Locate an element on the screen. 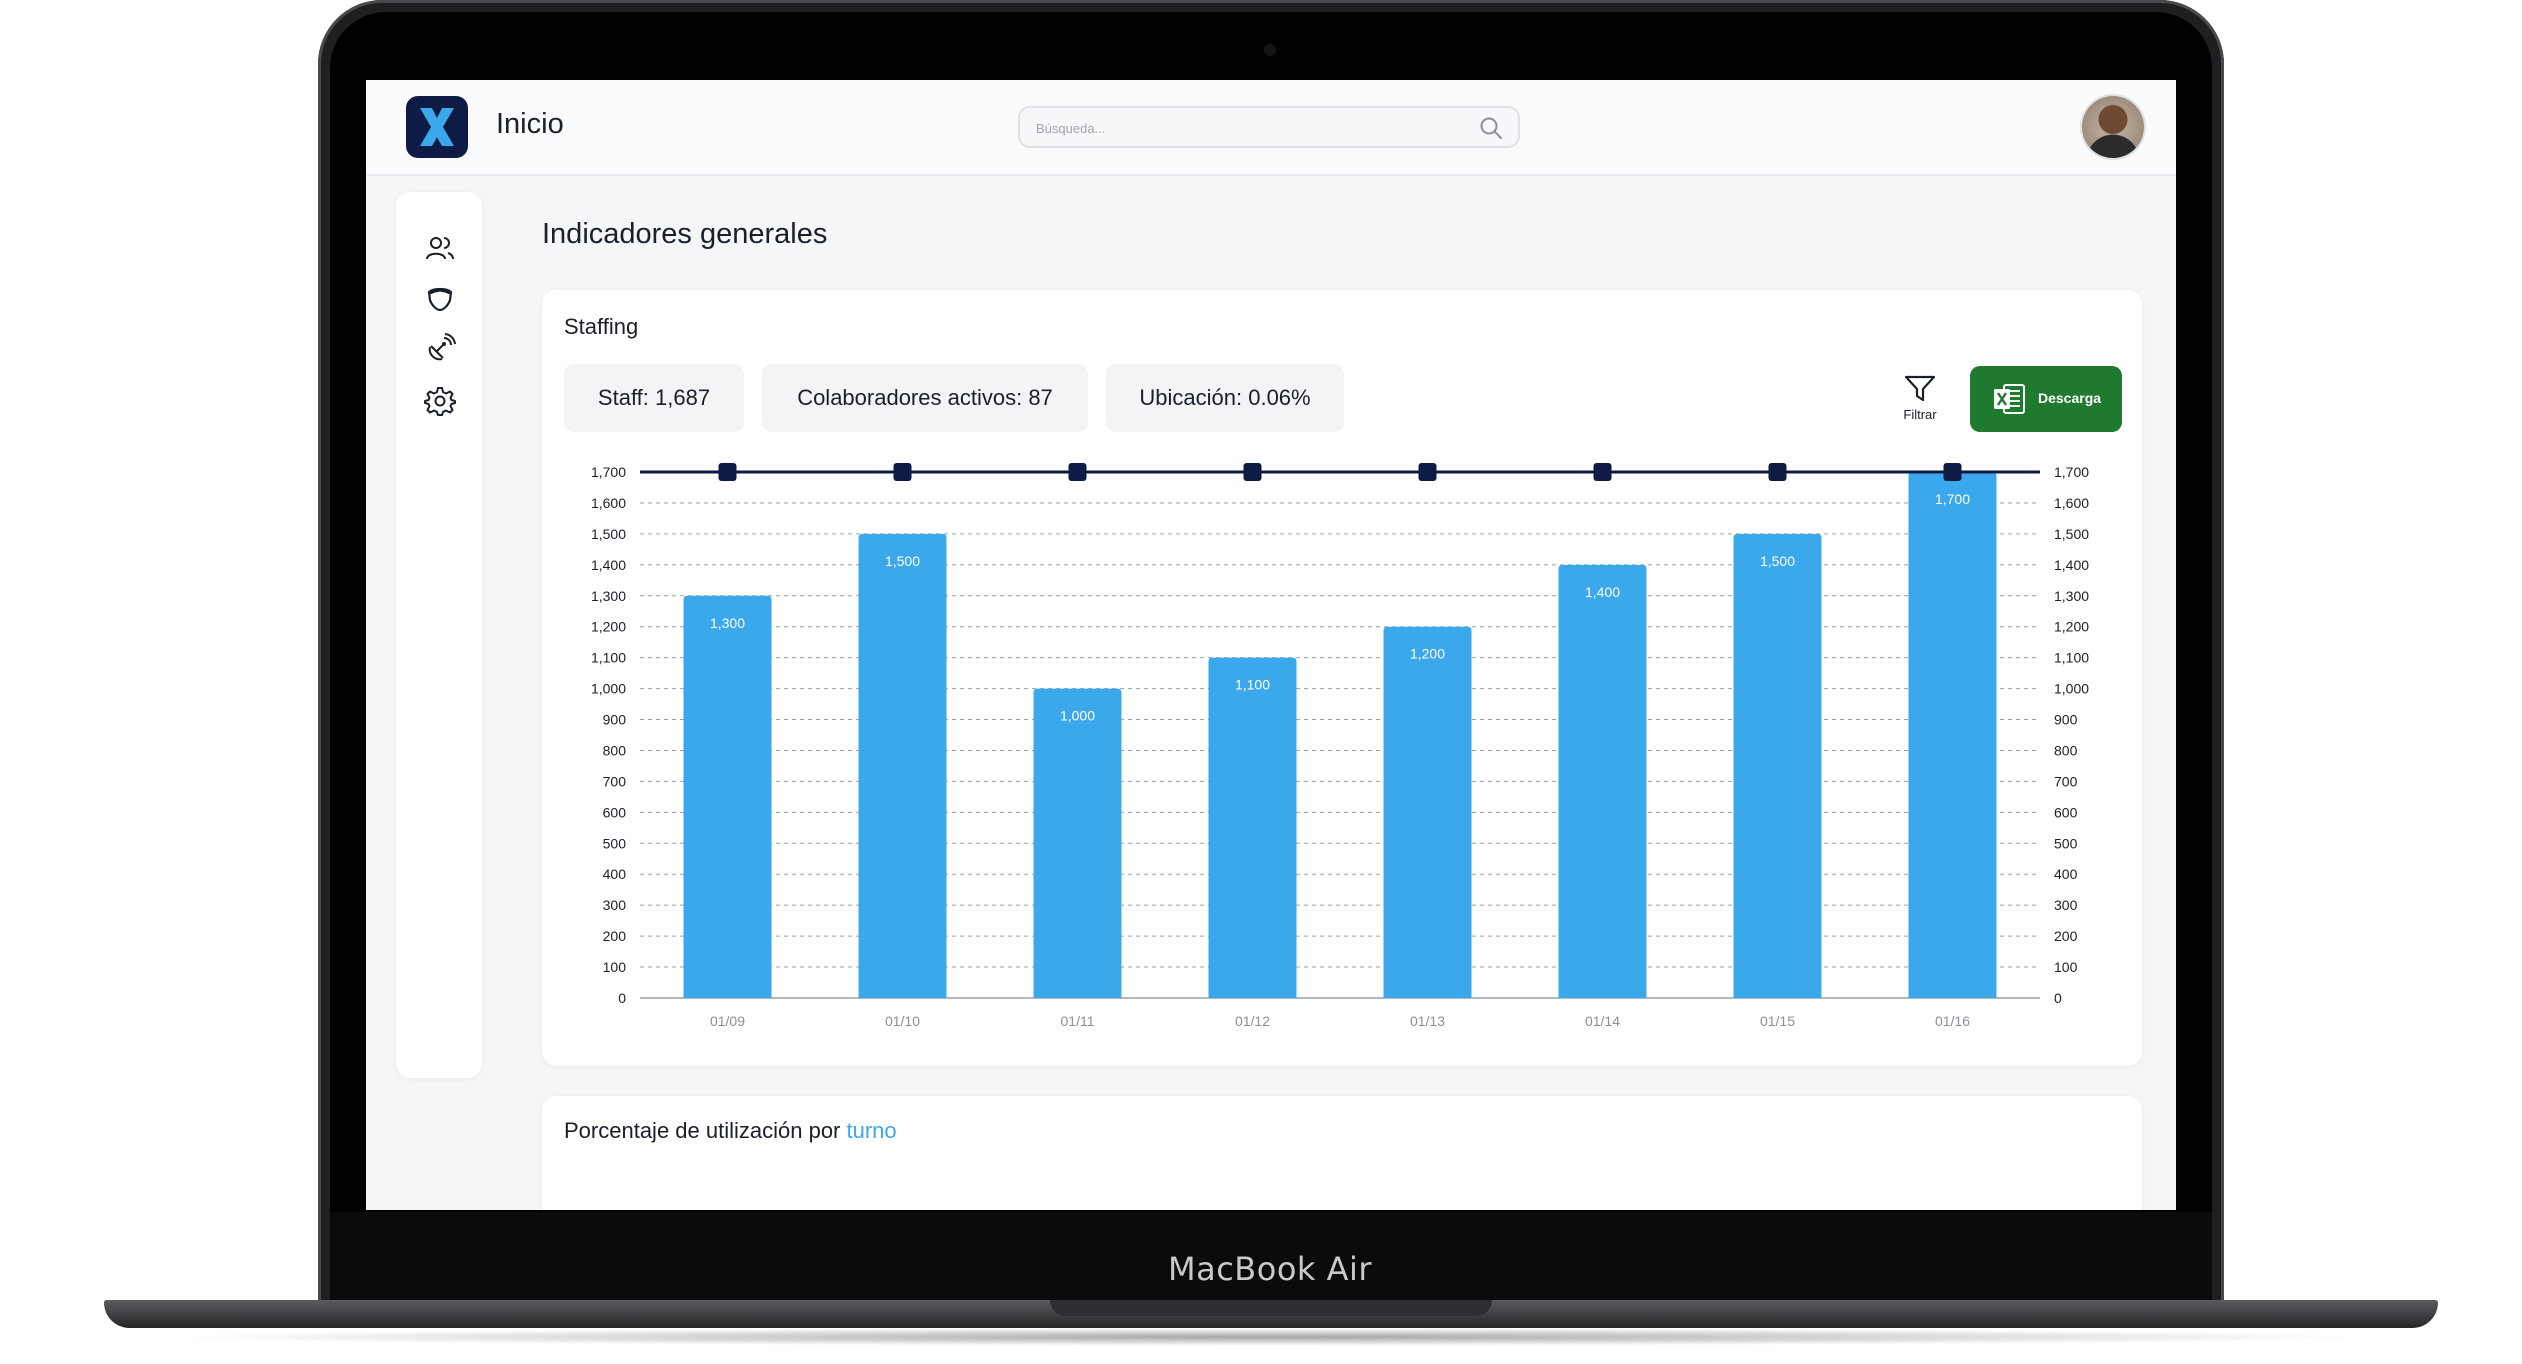 The height and width of the screenshot is (1364, 2522). app-logo is located at coordinates (437, 127).